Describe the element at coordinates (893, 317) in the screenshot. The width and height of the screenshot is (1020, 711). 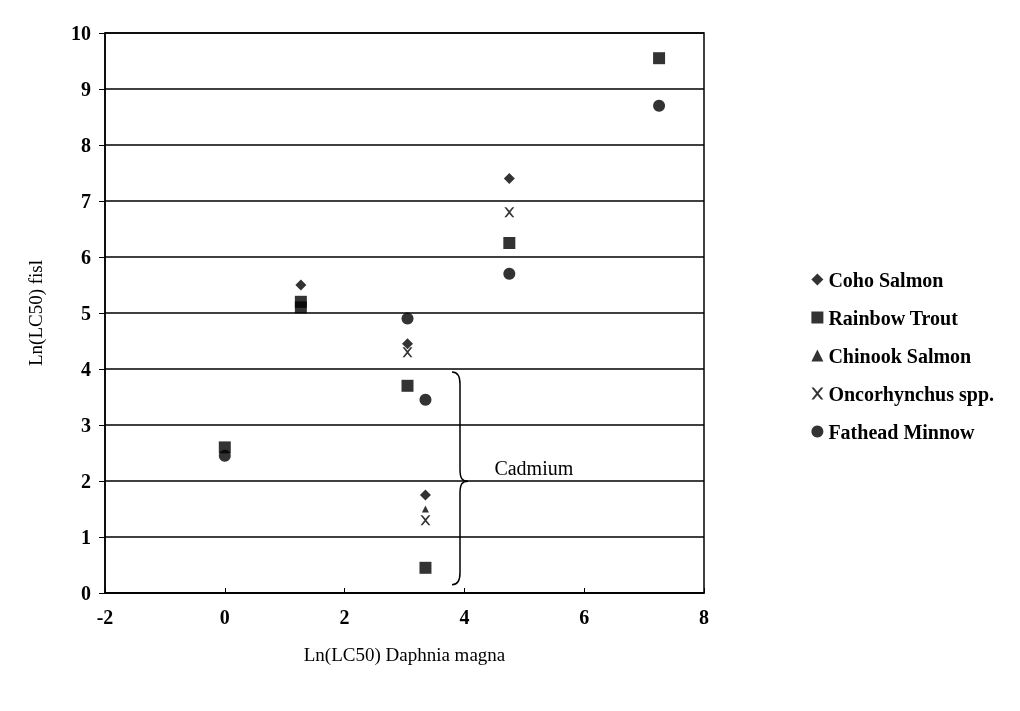
I see `legend-label: Rainbow Trout` at that location.